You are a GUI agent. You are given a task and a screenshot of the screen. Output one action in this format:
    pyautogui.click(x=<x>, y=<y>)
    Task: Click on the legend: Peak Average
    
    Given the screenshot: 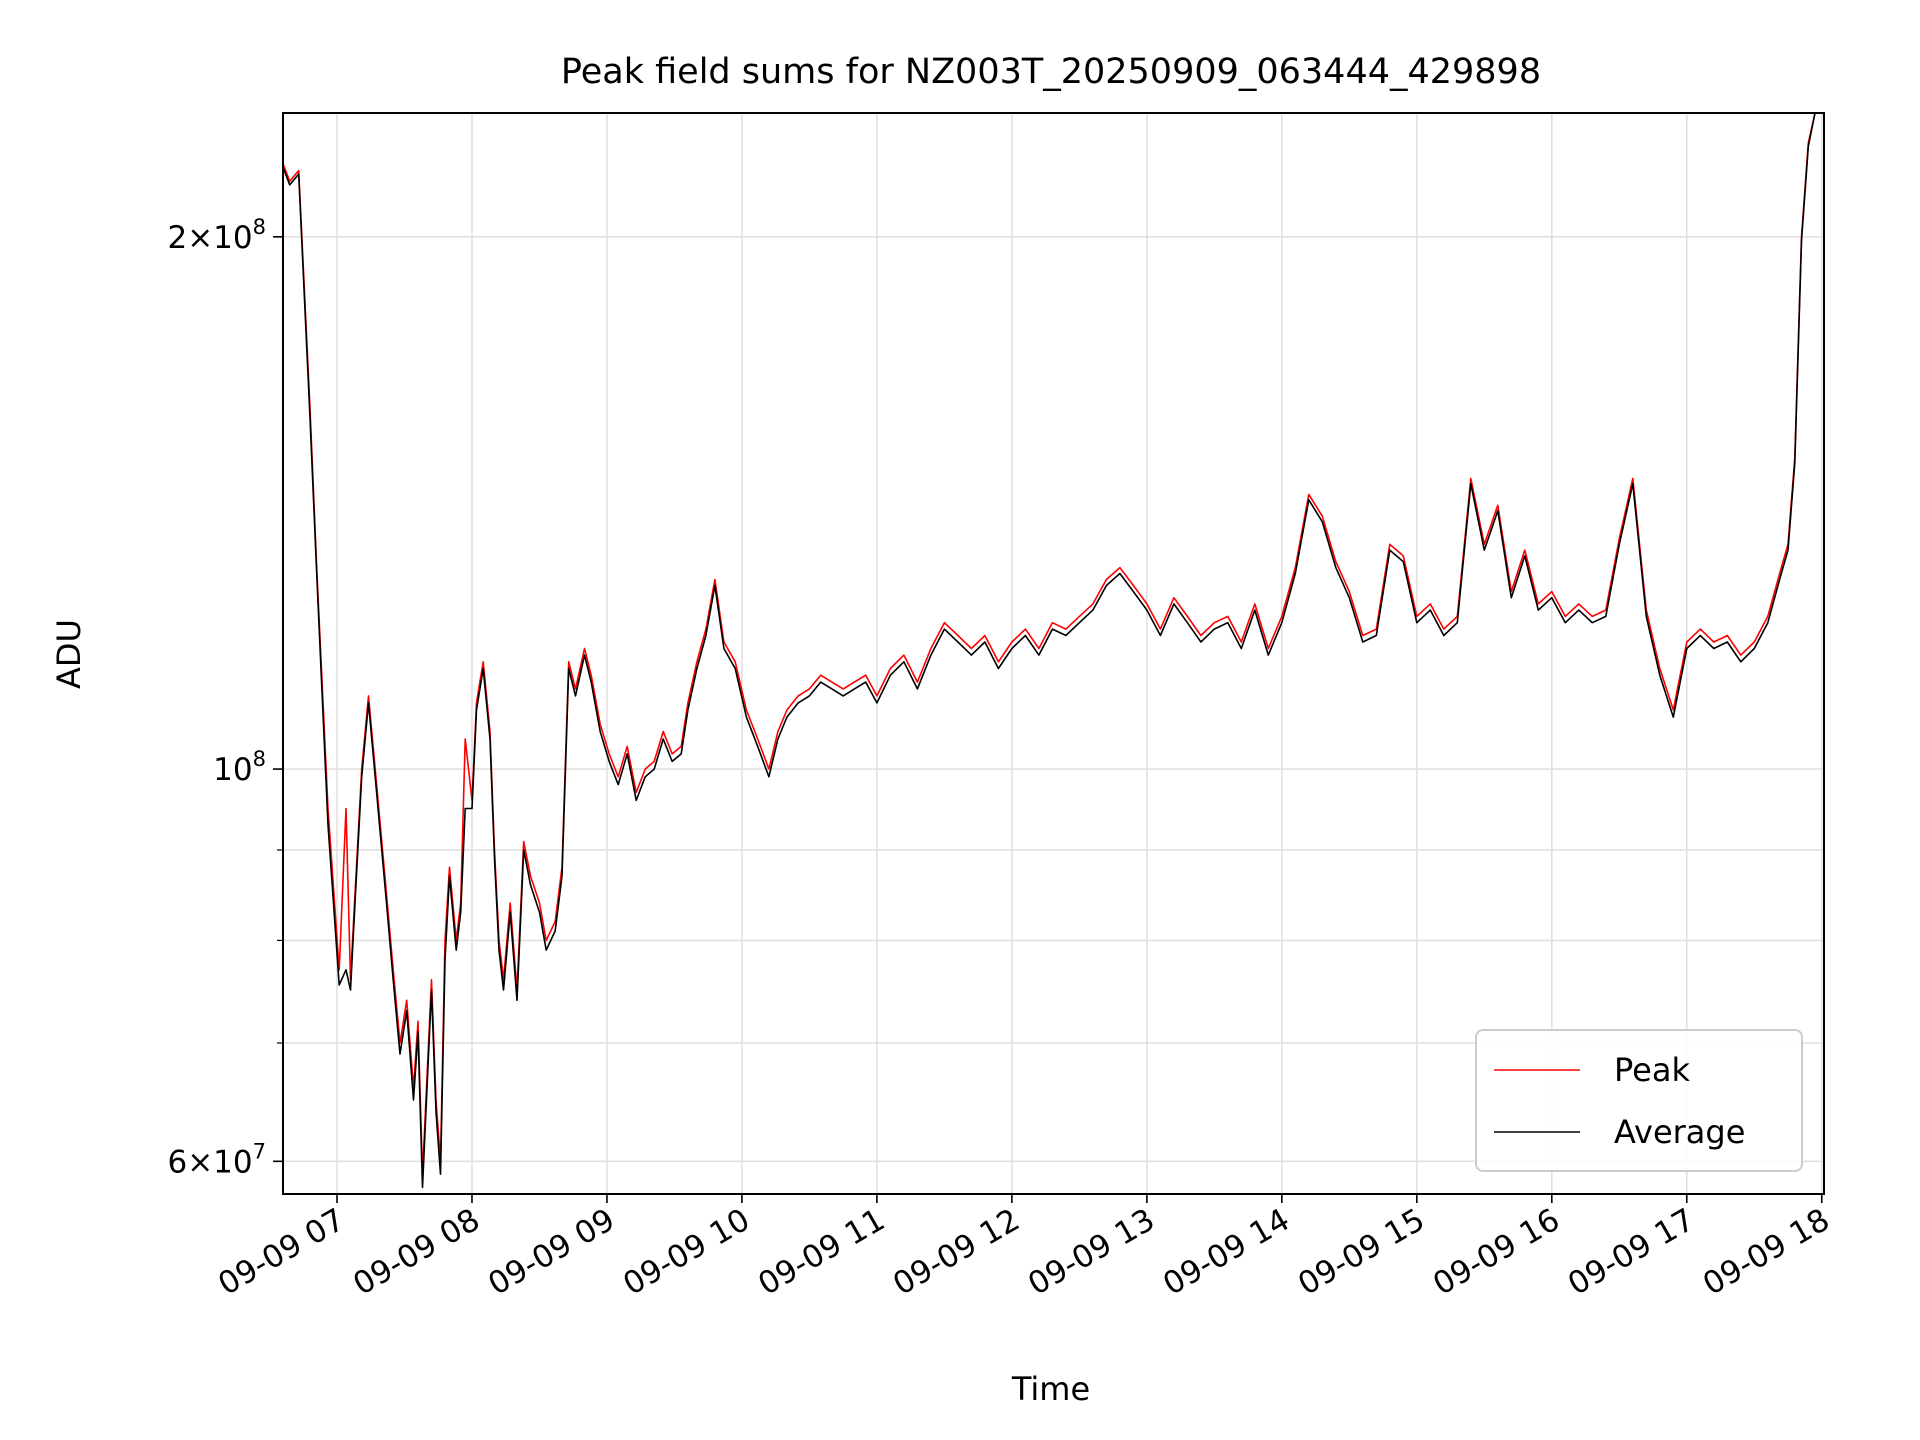 What is the action you would take?
    pyautogui.click(x=1639, y=1100)
    